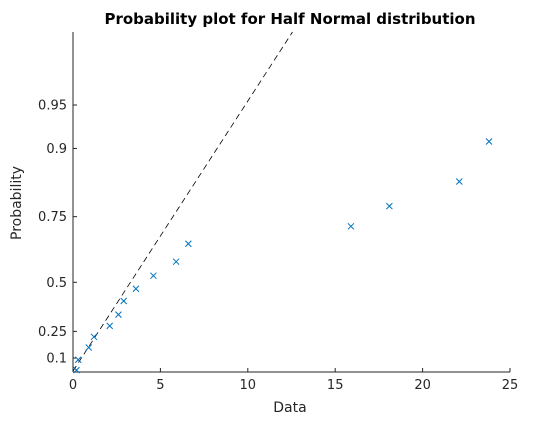  What do you see at coordinates (17, 203) in the screenshot?
I see `y-axis-label: Probability` at bounding box center [17, 203].